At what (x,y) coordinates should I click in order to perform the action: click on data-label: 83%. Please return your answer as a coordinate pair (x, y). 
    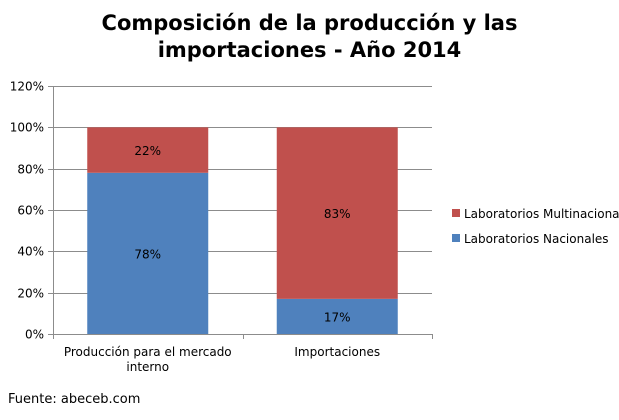
    Looking at the image, I should click on (337, 214).